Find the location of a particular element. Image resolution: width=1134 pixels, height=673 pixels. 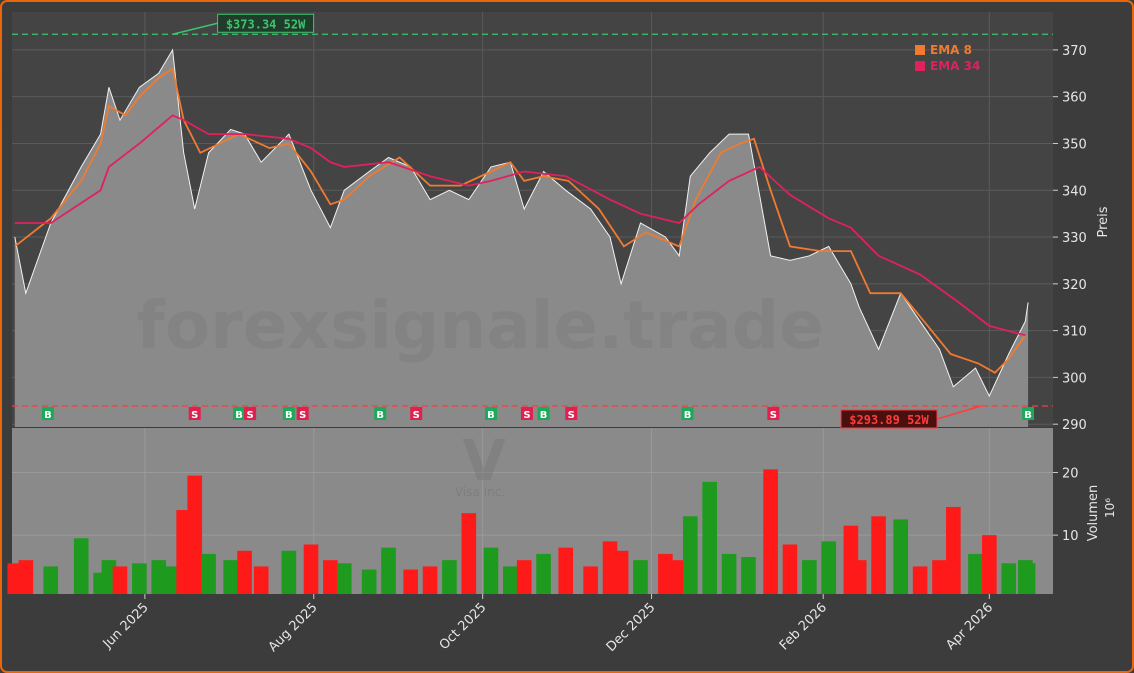

annotation-box is located at coordinates (266, 23).